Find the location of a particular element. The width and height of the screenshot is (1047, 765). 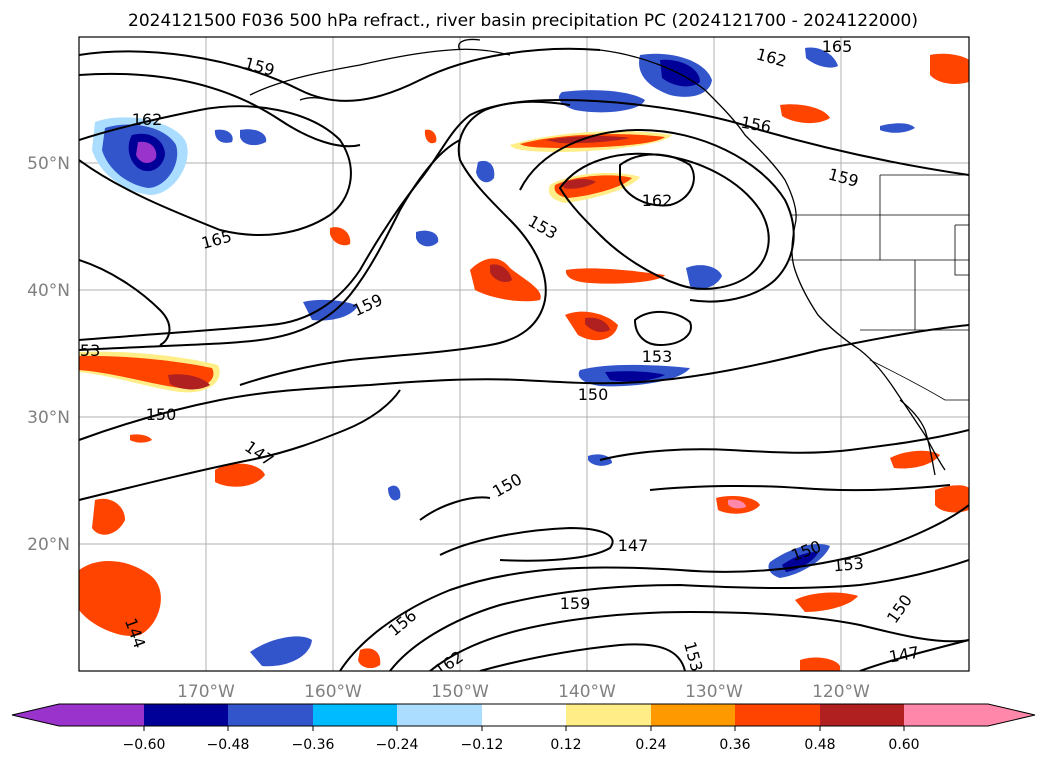

colorbar-outline is located at coordinates (523, 715).